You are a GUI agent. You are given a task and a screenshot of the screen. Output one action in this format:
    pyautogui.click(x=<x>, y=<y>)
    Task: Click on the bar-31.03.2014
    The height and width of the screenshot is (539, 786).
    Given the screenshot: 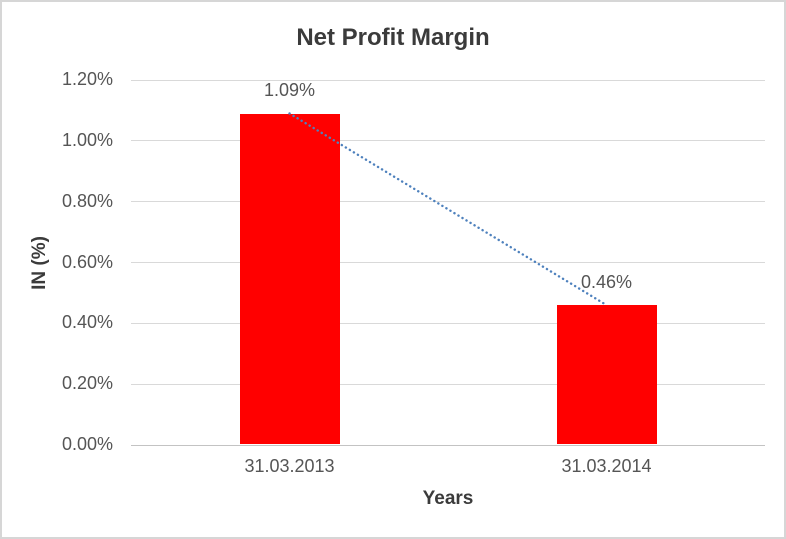 What is the action you would take?
    pyautogui.click(x=606, y=374)
    